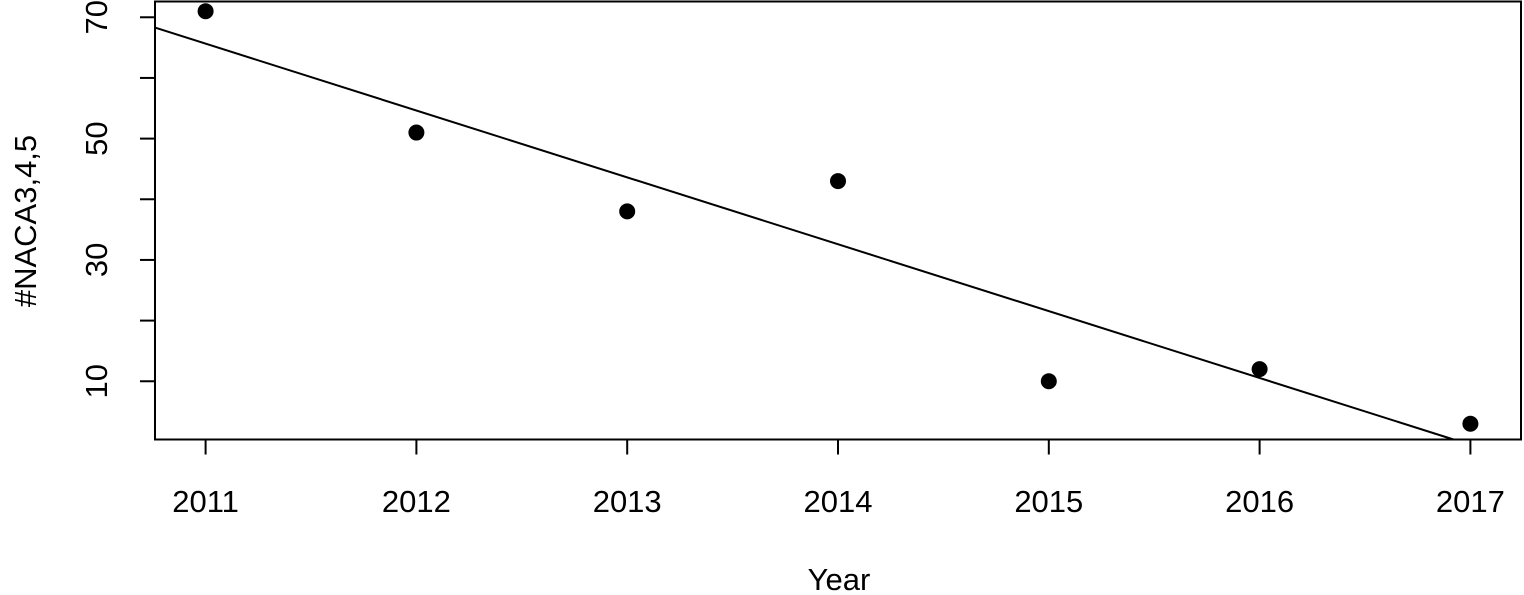  What do you see at coordinates (838, 479) in the screenshot?
I see `x-axis: 2011 2012 2013 2014 2015 2016 2017` at bounding box center [838, 479].